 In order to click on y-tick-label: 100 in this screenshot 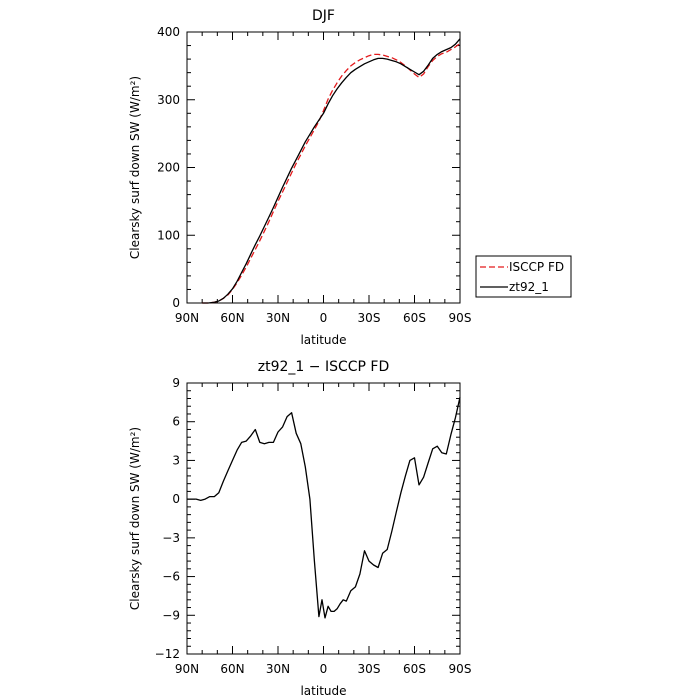, I will do `click(168, 235)`.